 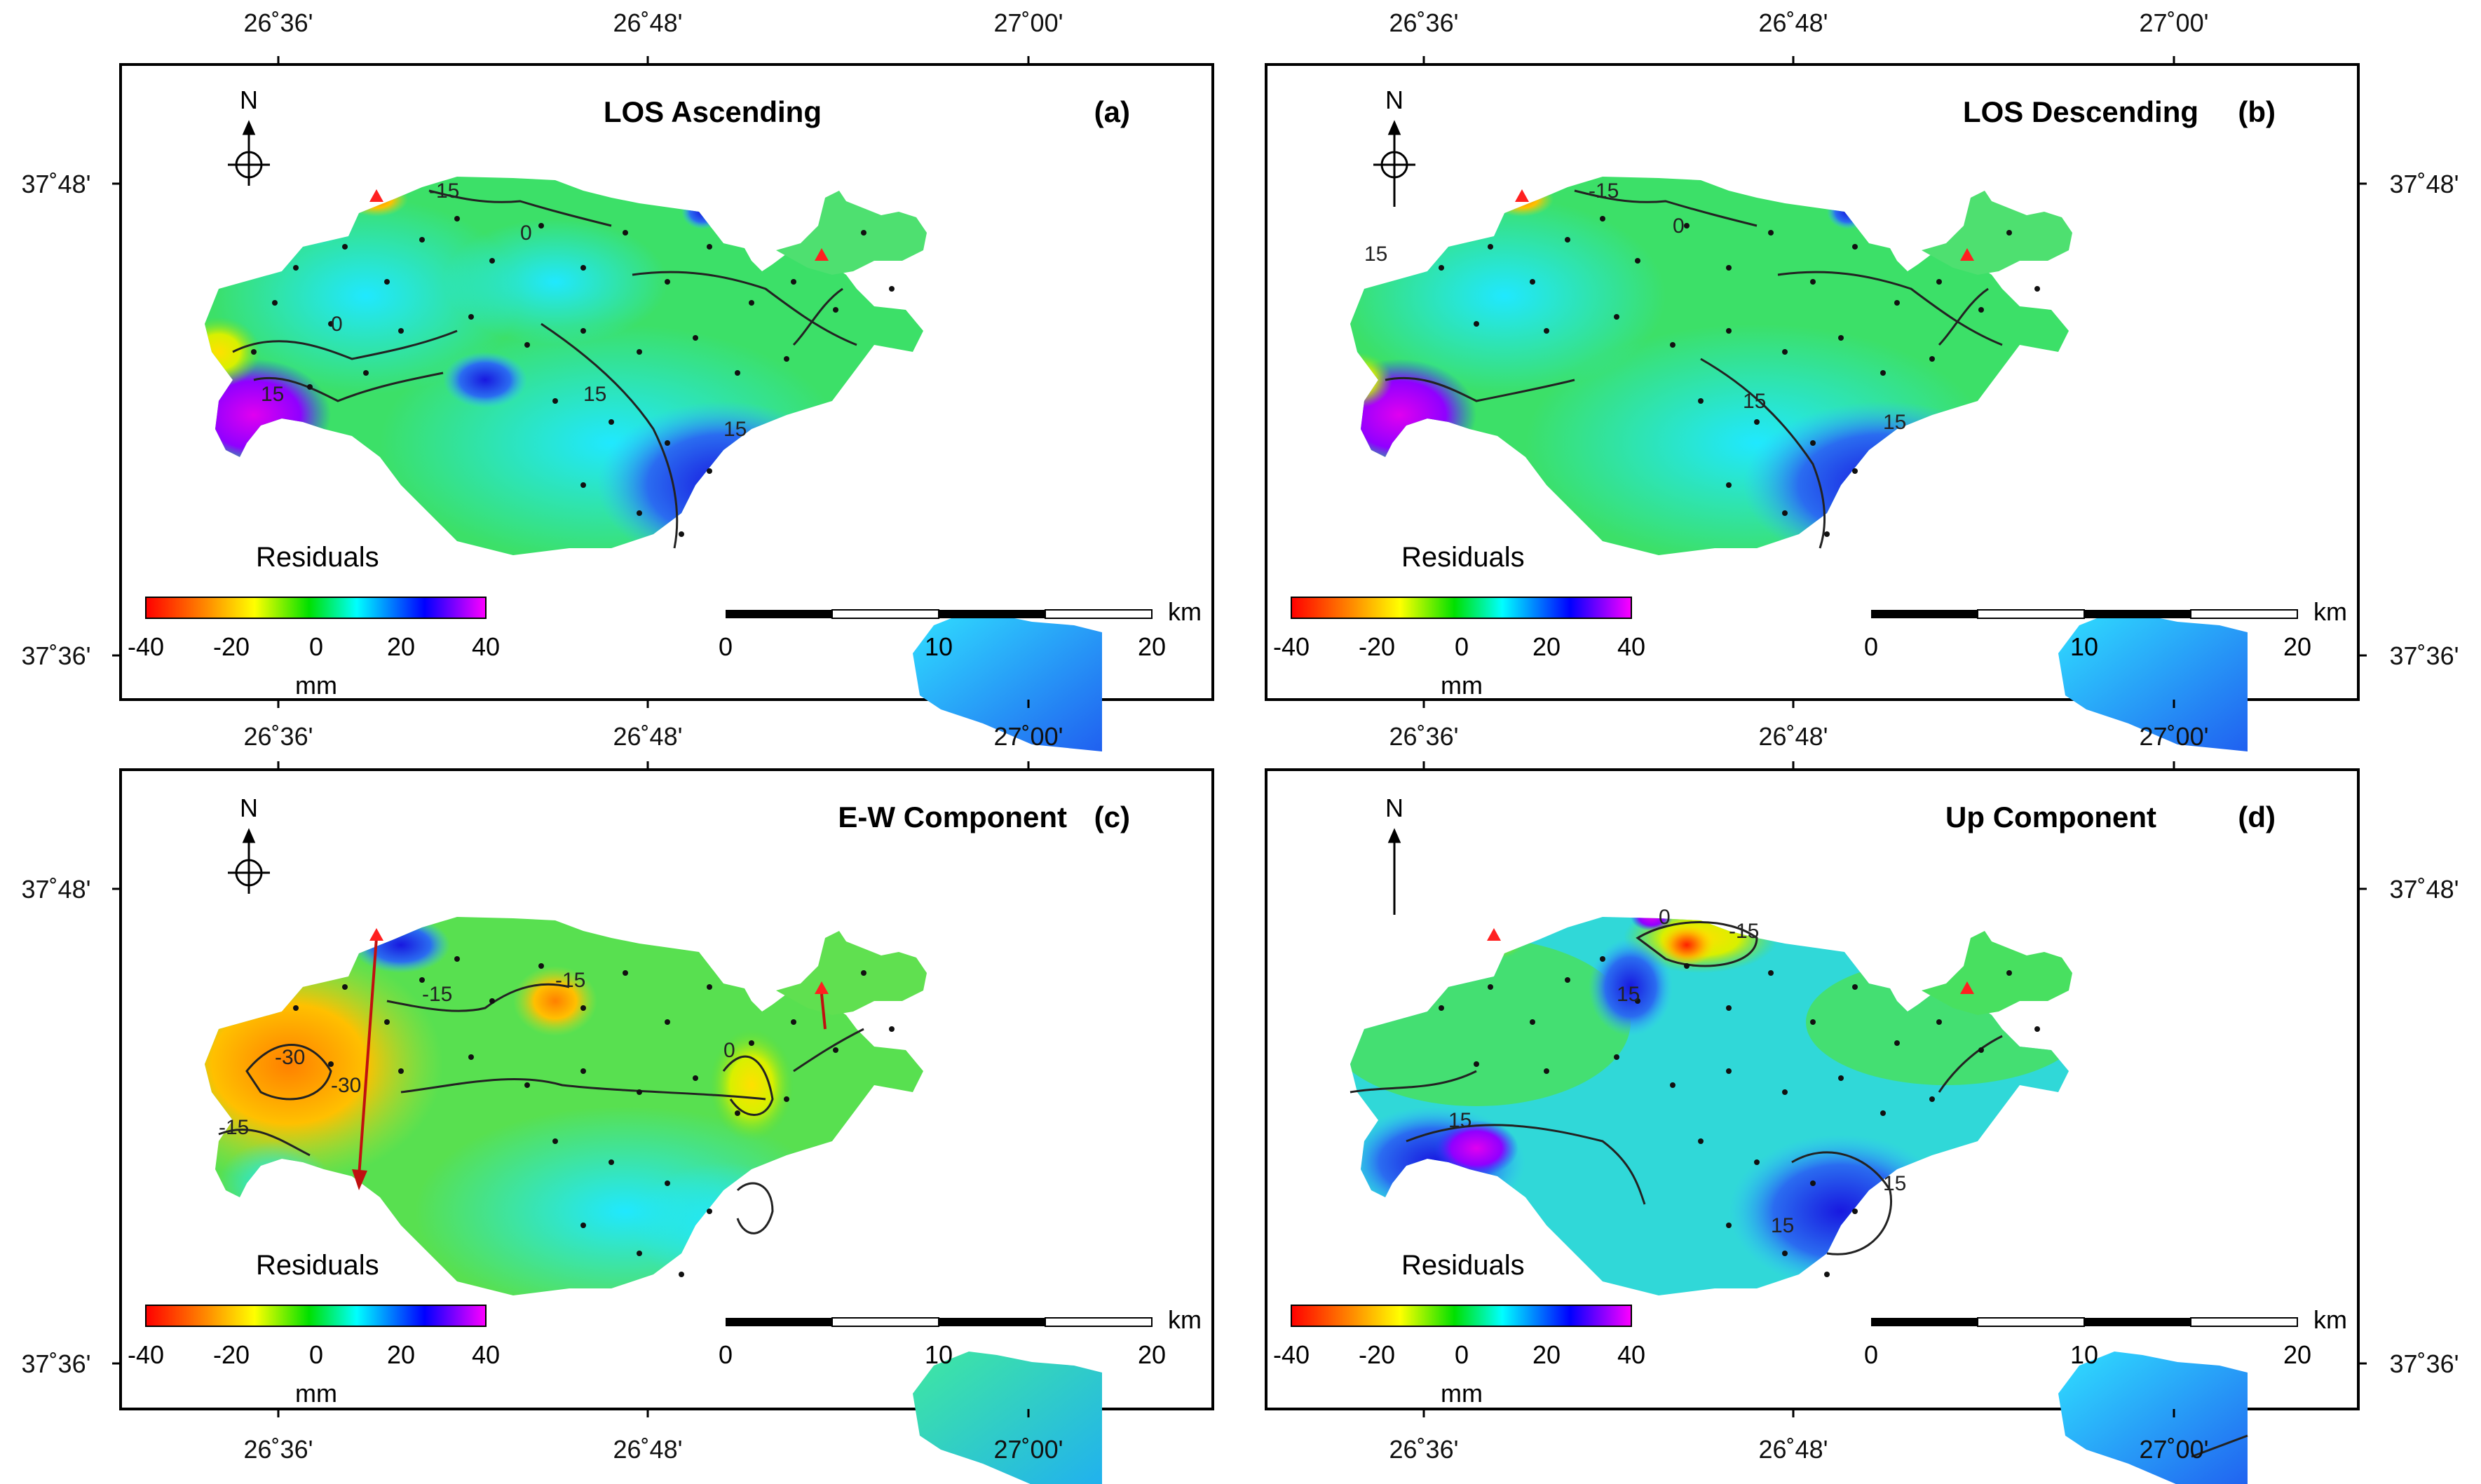 What do you see at coordinates (1112, 817) in the screenshot?
I see `panel-tag: (c)` at bounding box center [1112, 817].